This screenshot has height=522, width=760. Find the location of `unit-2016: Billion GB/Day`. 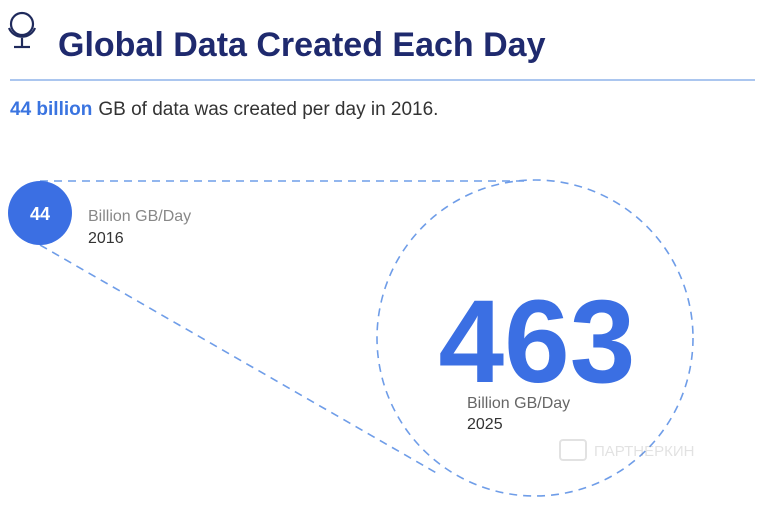

unit-2016: Billion GB/Day is located at coordinates (139, 216).